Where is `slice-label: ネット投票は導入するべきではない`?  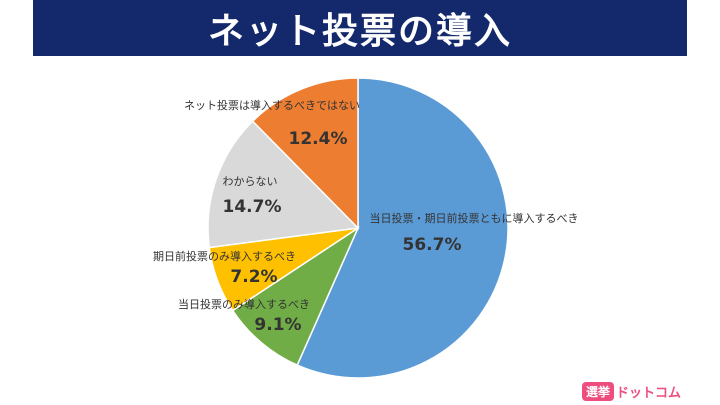
slice-label: ネット投票は導入するべきではない is located at coordinates (272, 105).